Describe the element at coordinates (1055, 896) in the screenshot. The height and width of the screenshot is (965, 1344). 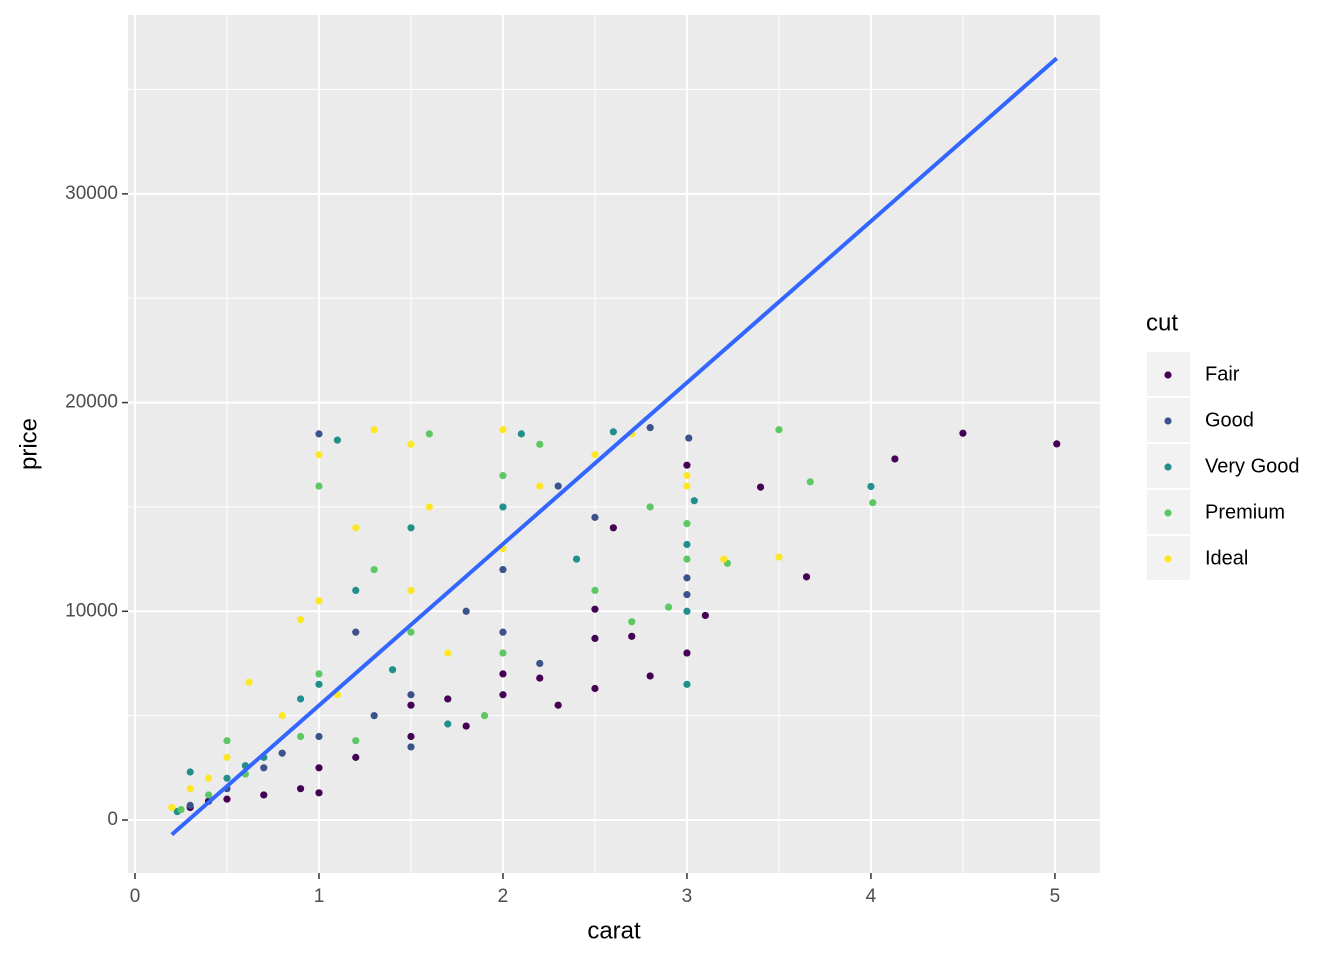
I see `x-tick-label: 5` at that location.